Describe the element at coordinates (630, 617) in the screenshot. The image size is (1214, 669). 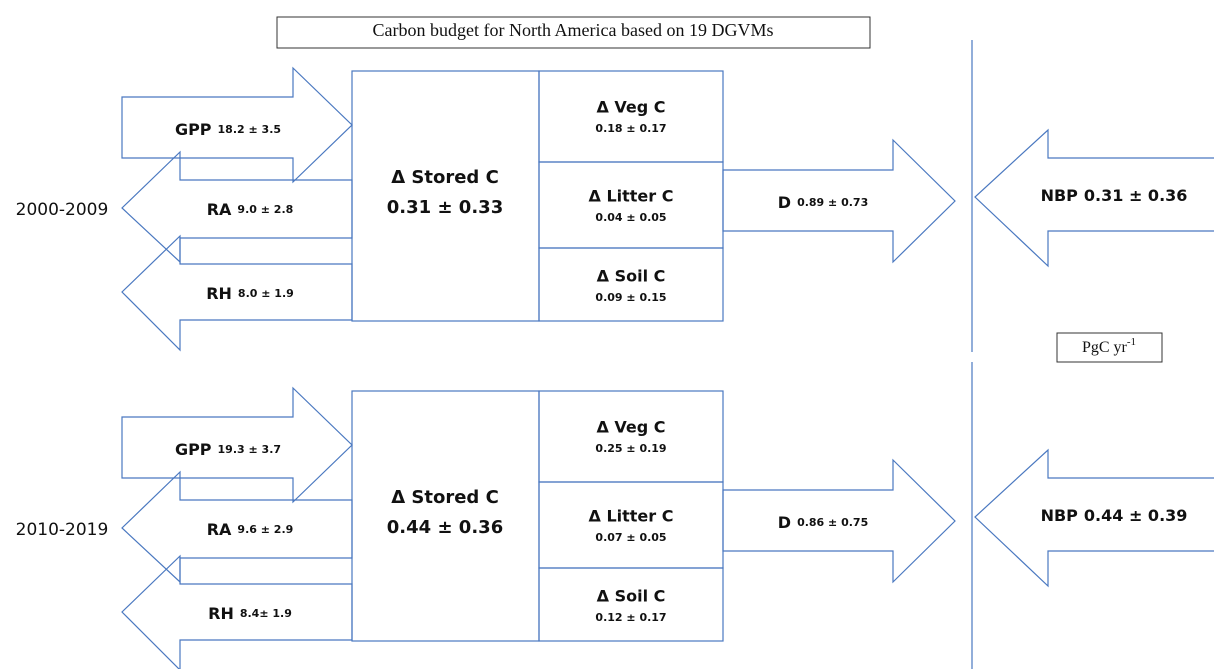
I see `soil-value: 0.12 ± 0.17` at that location.